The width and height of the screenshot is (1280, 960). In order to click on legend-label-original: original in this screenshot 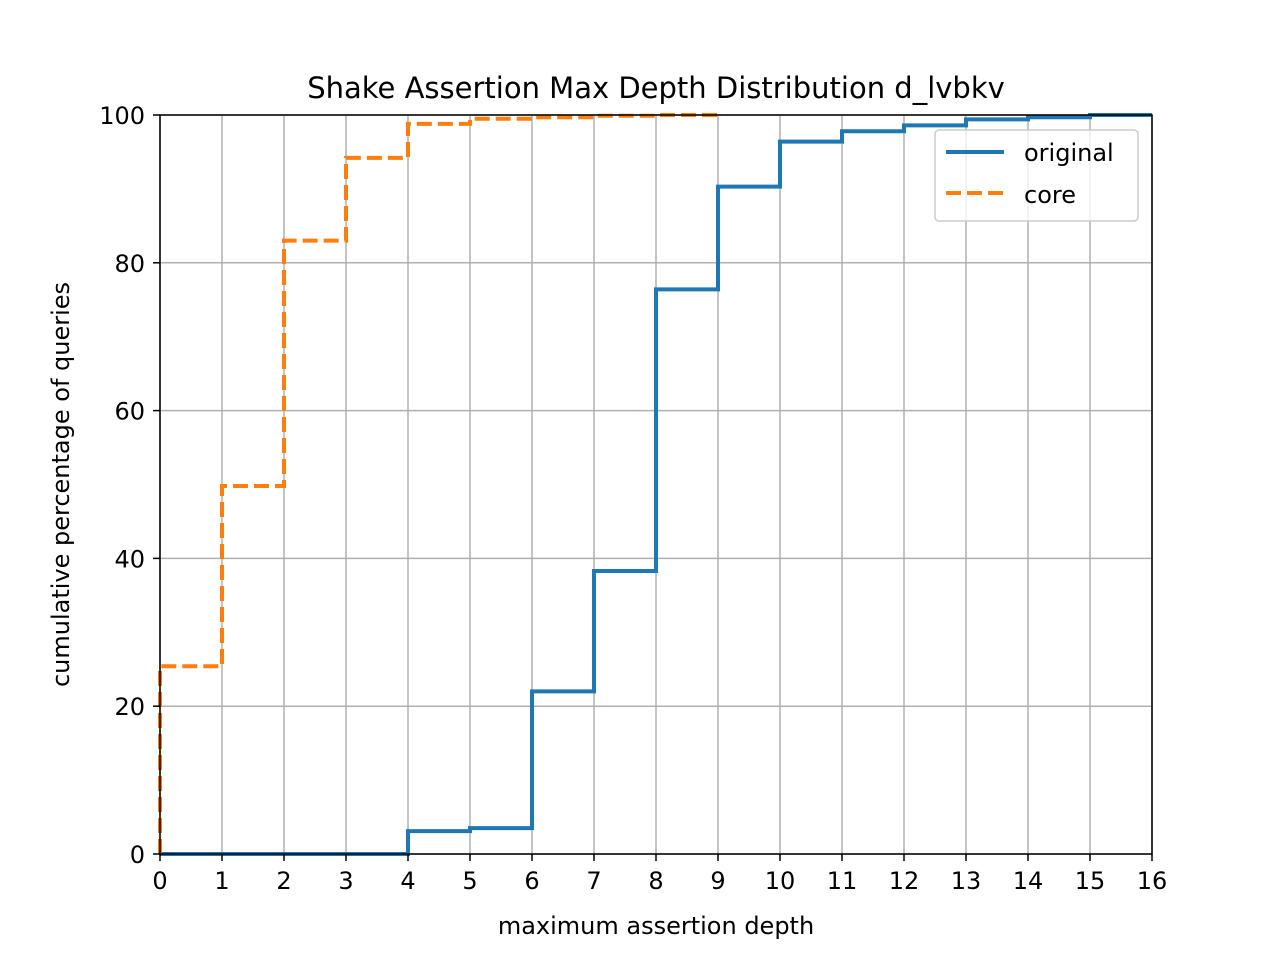, I will do `click(1069, 153)`.